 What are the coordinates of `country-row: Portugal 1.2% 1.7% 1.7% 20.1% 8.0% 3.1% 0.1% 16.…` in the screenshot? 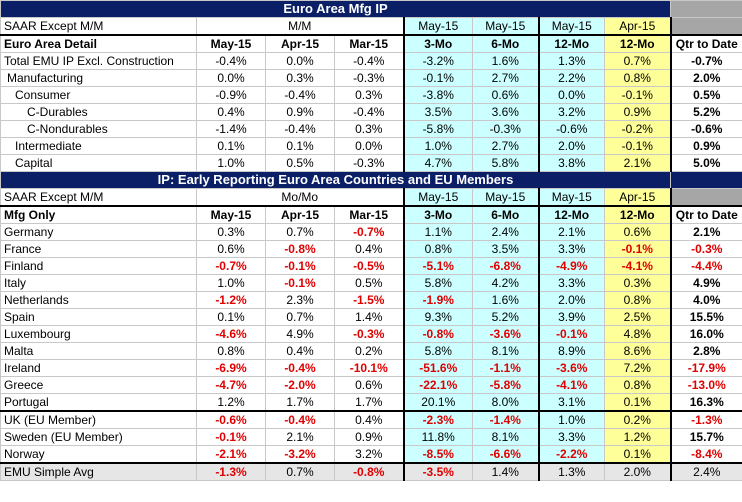 It's located at (371, 402).